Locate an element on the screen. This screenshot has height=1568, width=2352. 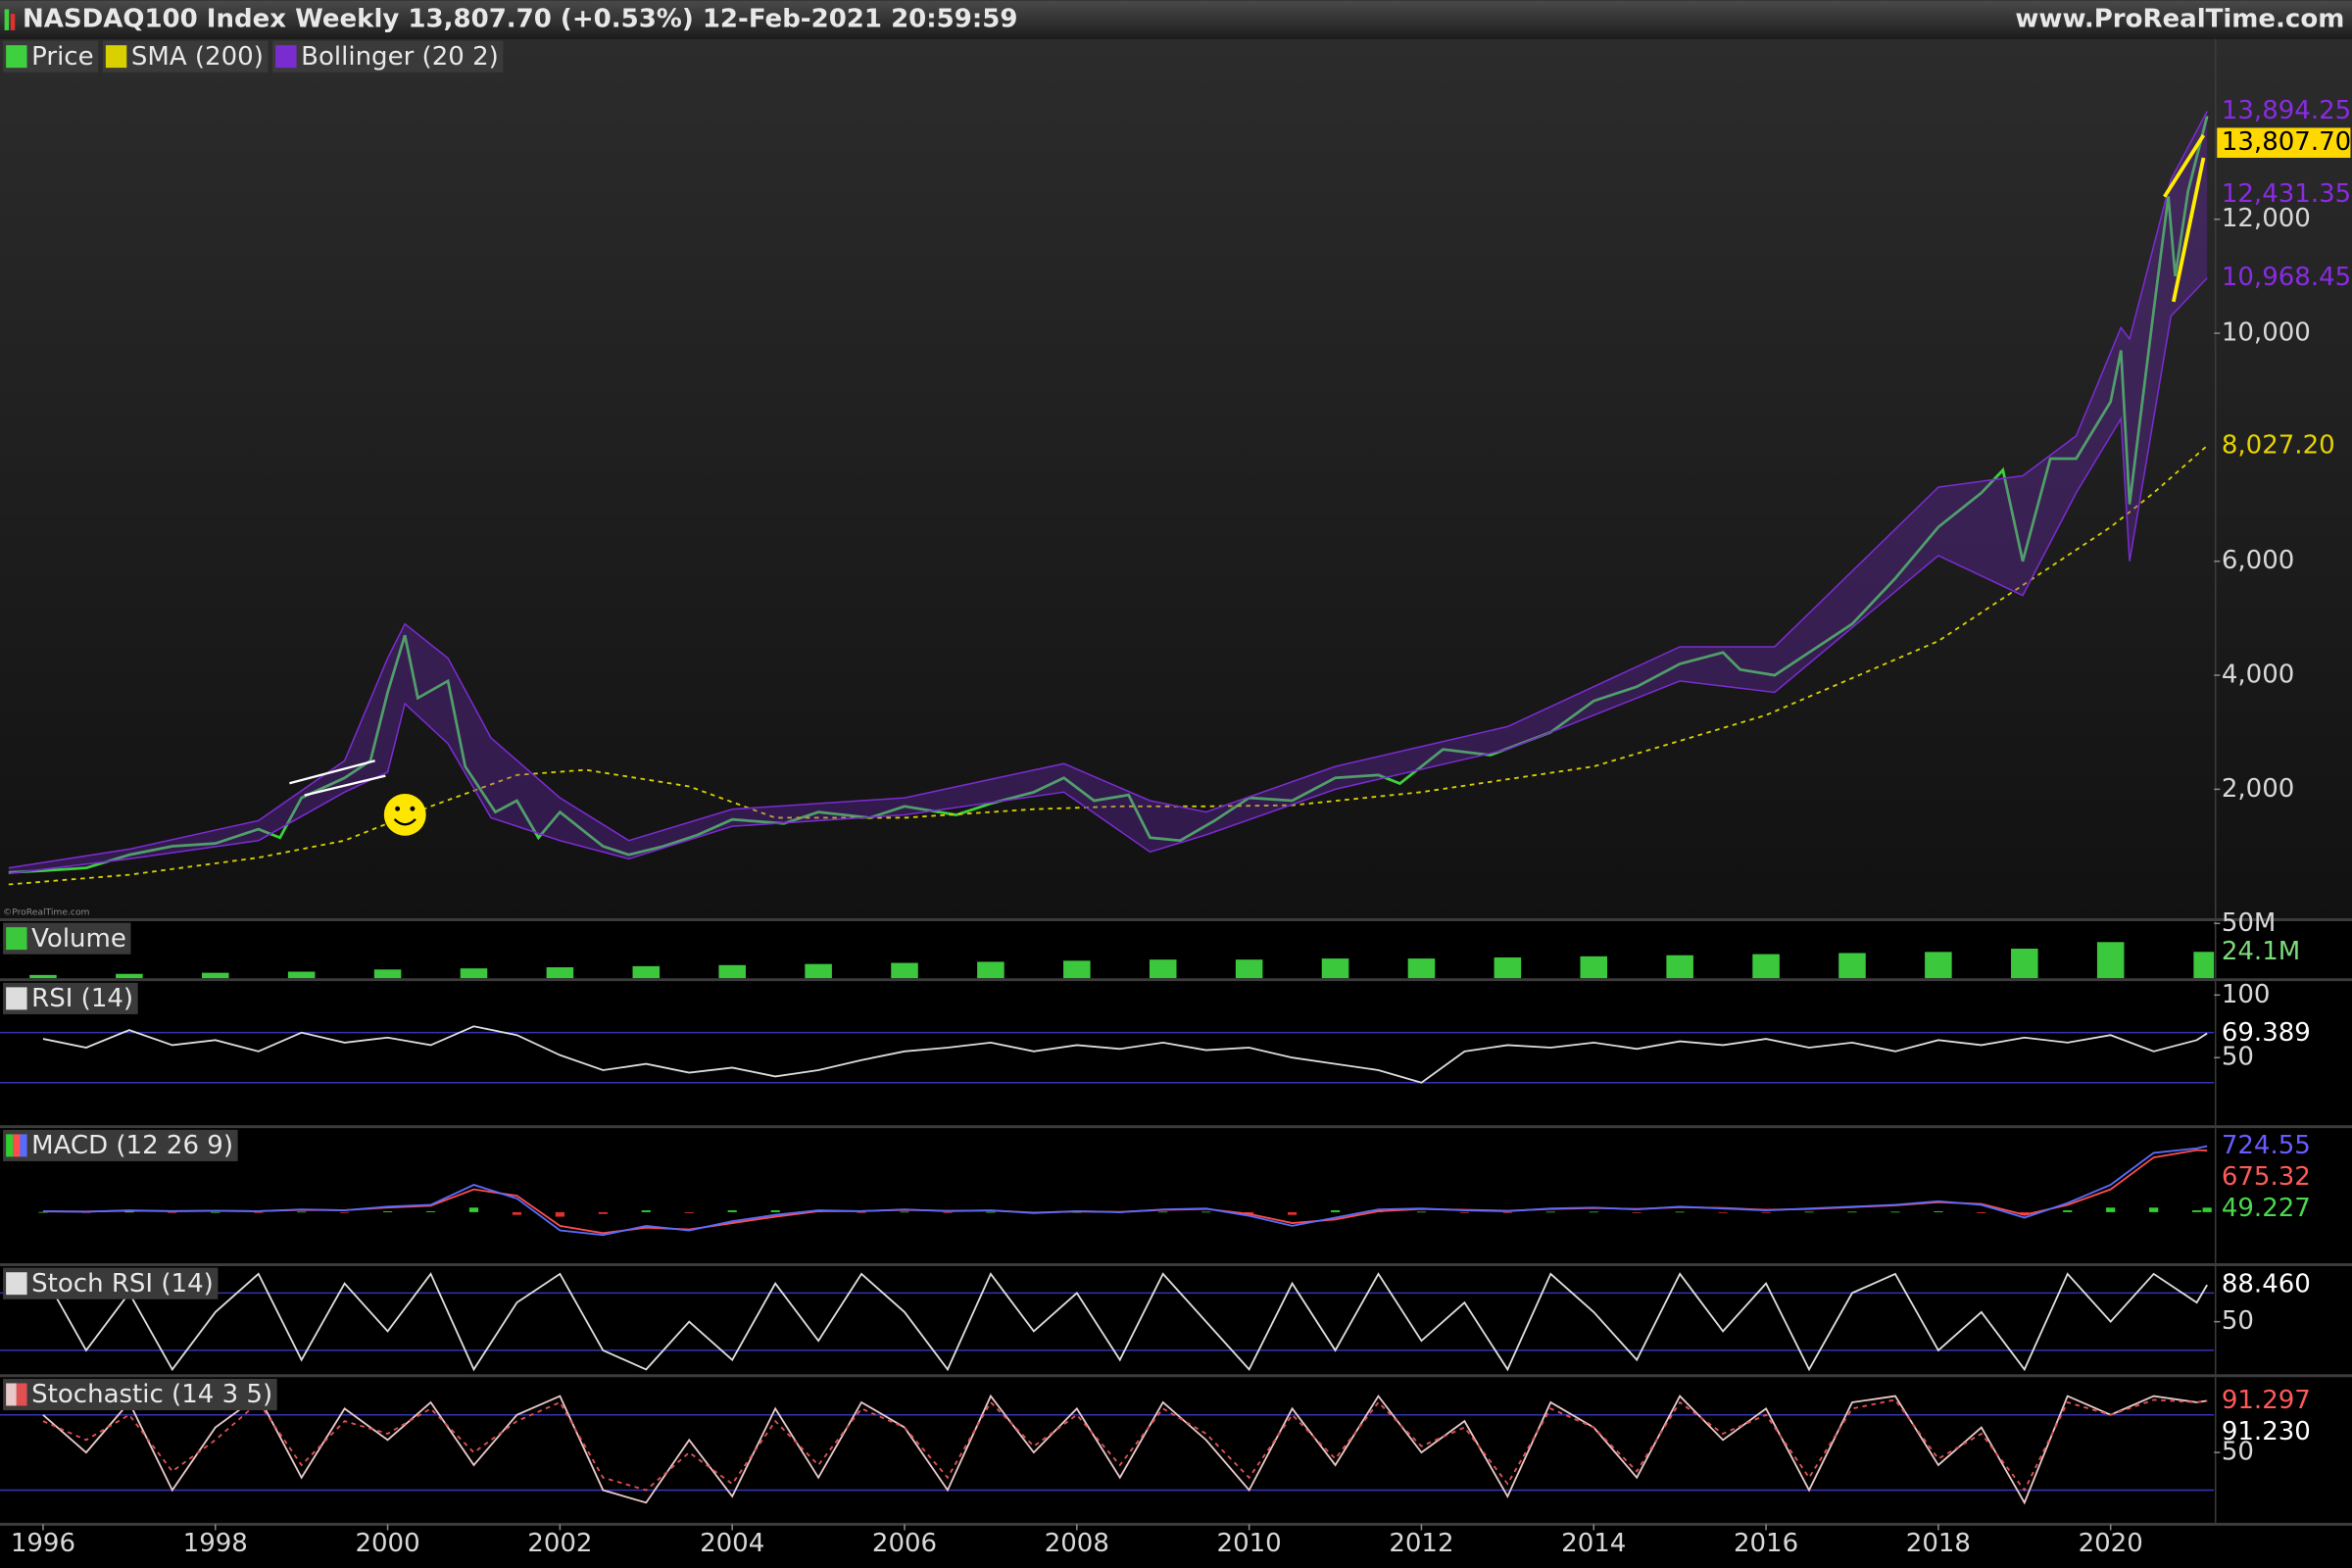
legend-label: Volume is located at coordinates (78, 939).